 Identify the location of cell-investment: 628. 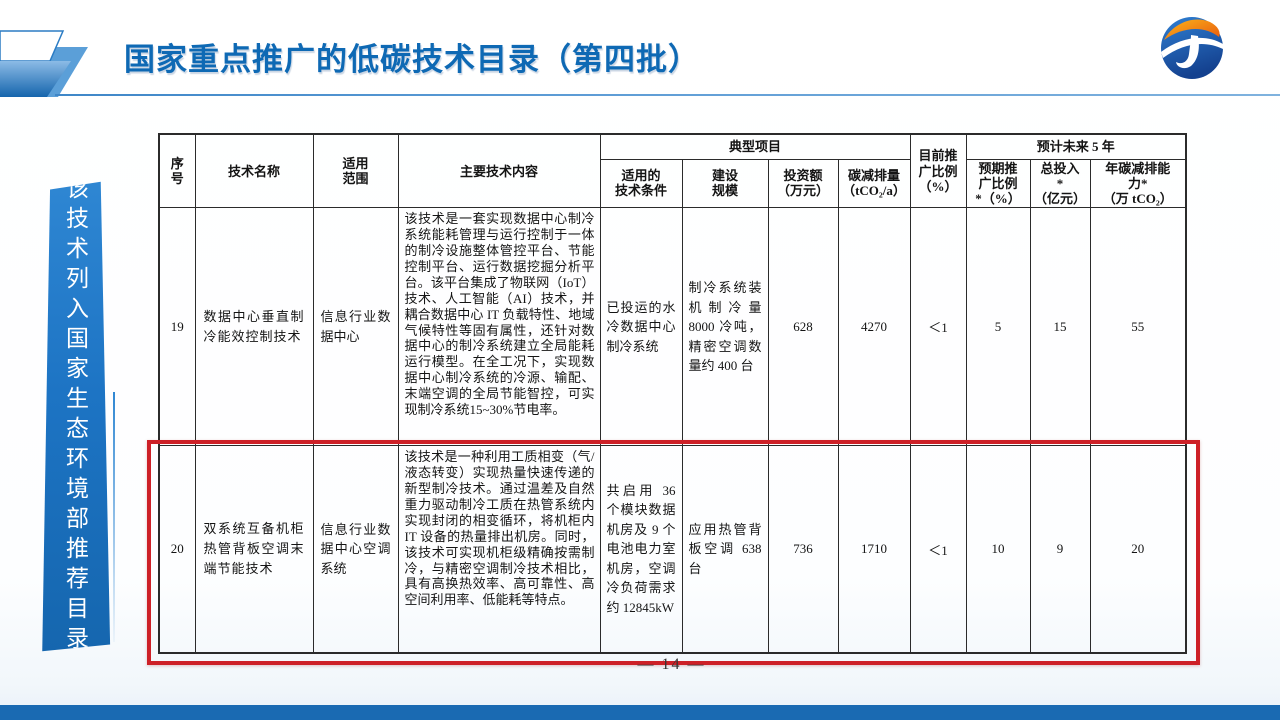
(803, 327).